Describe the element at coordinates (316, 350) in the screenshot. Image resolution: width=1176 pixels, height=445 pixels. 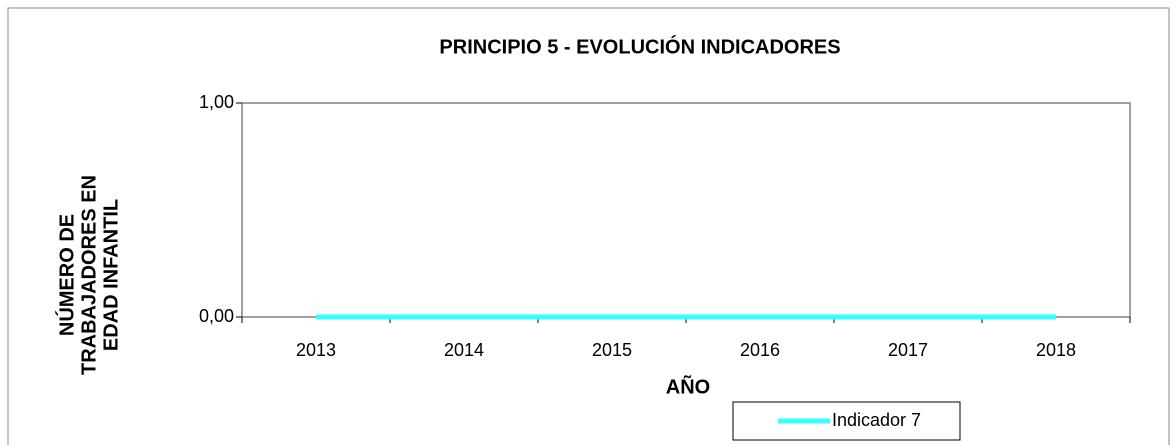
I see `x-tick-label: 2013` at that location.